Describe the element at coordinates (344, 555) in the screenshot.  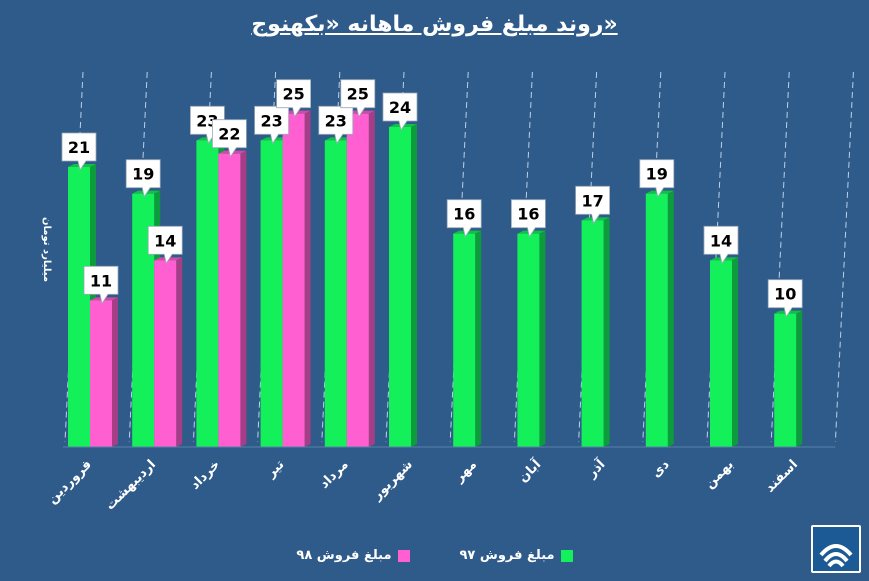
I see `legend-label-98: مبلغ فروش ۹۸` at that location.